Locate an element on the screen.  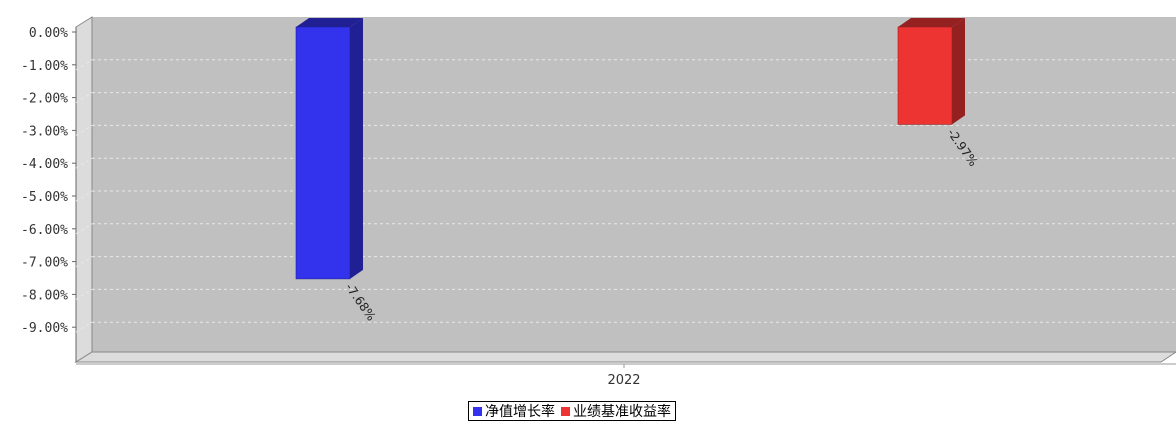
x-tick-label: 2022 is located at coordinates (623, 380).